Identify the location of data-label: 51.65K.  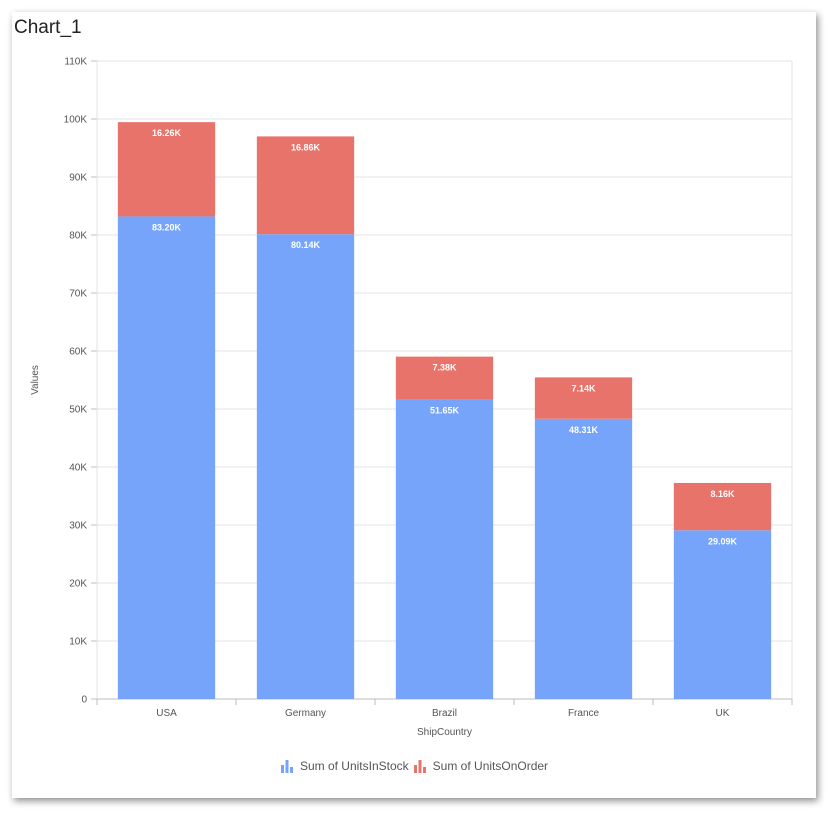
(445, 410).